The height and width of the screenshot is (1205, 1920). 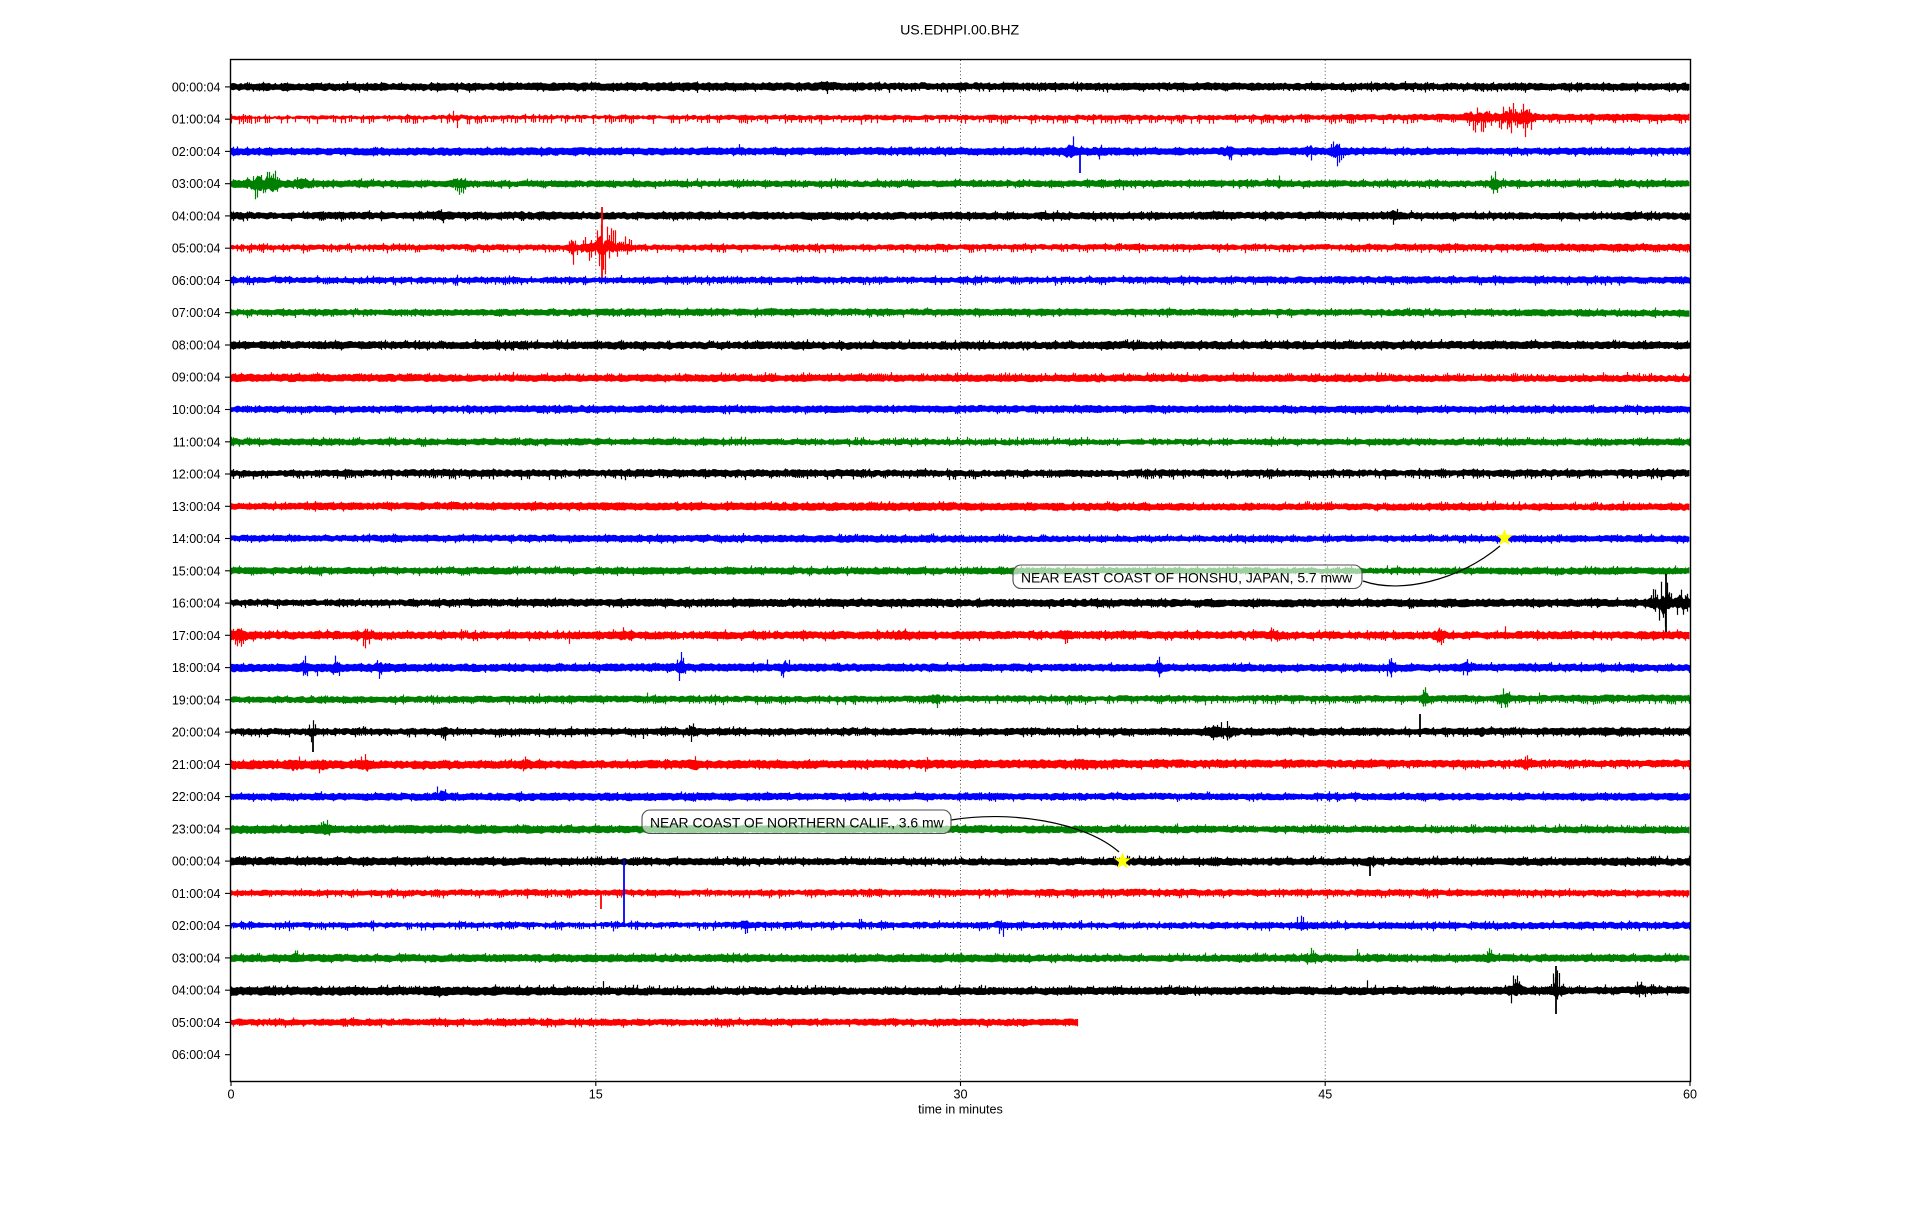 What do you see at coordinates (197, 442) in the screenshot?
I see `svg-text: 11:00:04` at bounding box center [197, 442].